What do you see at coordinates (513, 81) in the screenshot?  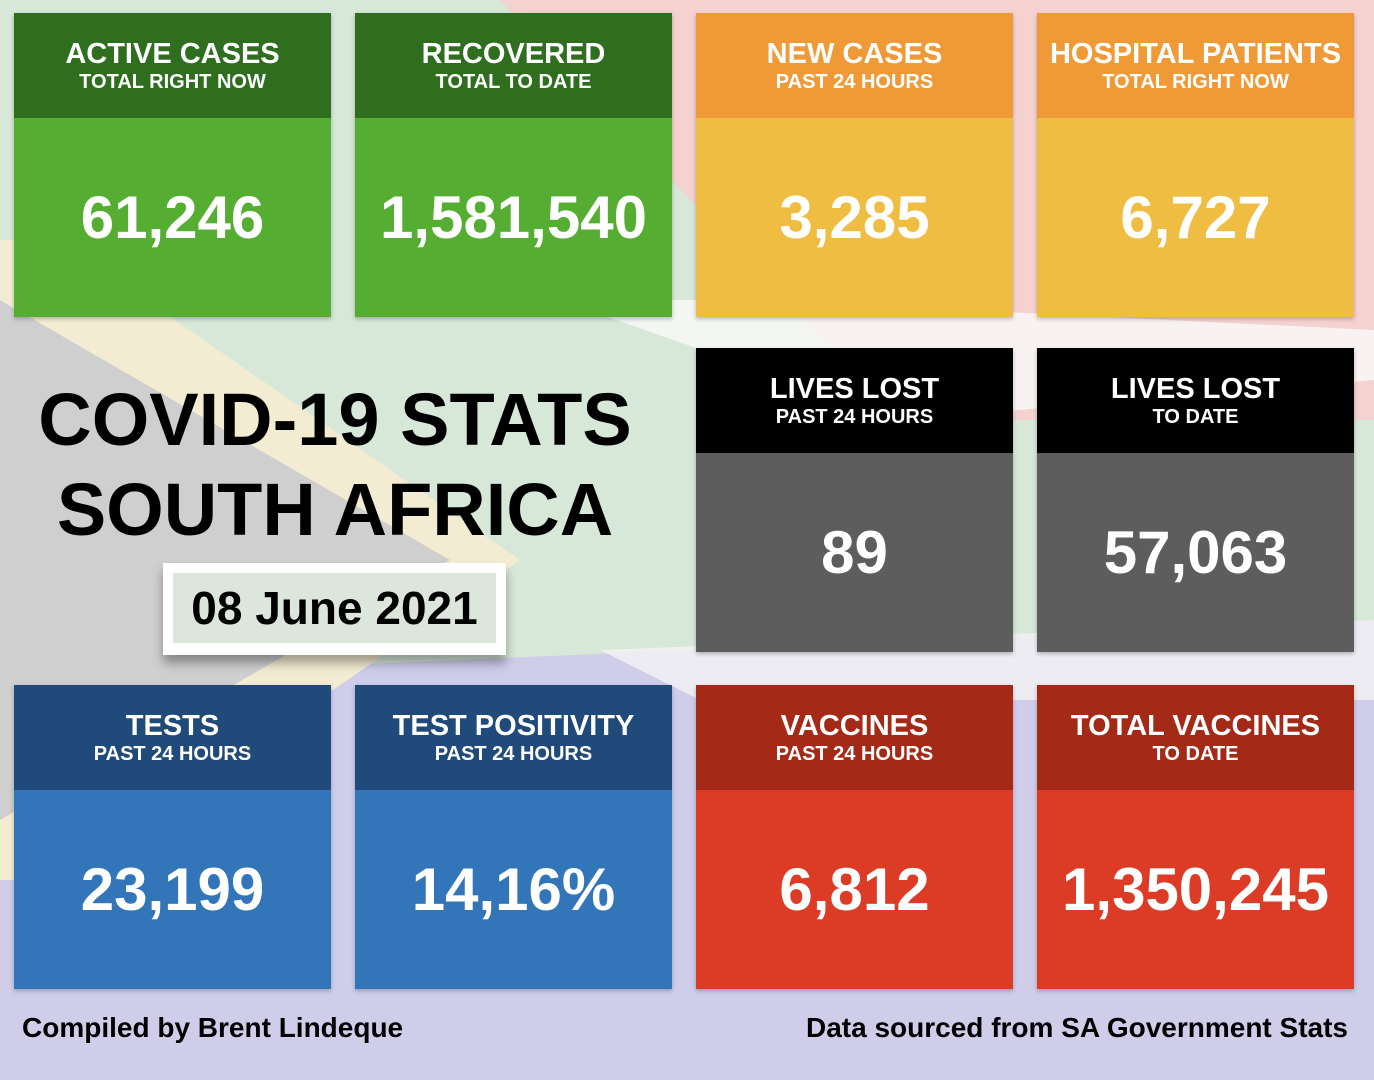 I see `tile-subtitle: TOTAL TO DATE` at bounding box center [513, 81].